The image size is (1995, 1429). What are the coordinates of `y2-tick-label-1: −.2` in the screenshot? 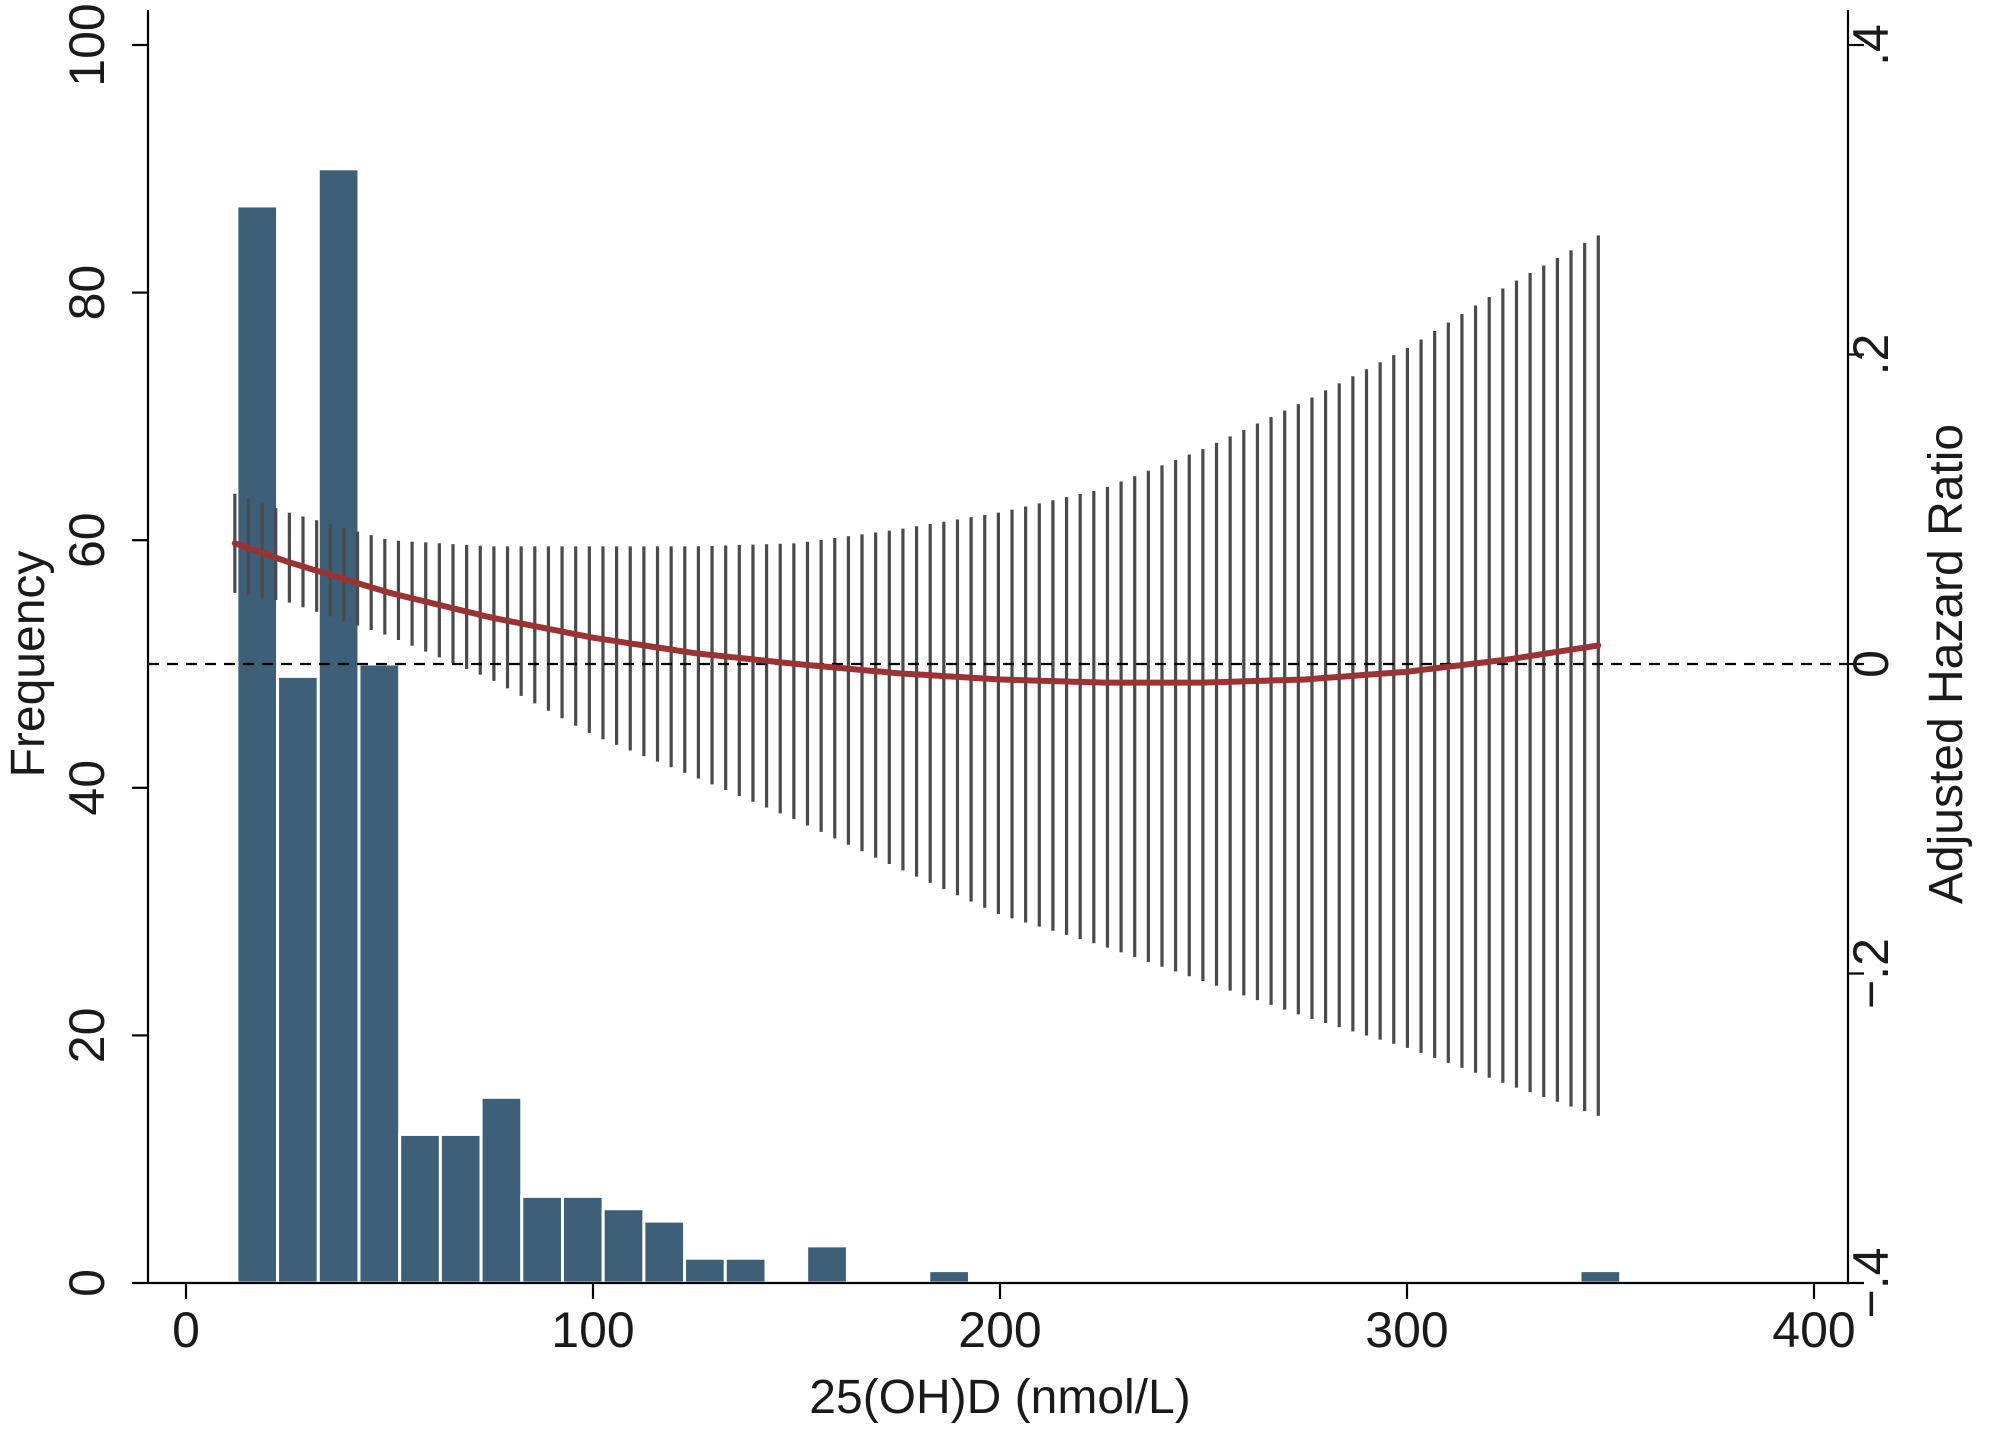 It's located at (1871, 973).